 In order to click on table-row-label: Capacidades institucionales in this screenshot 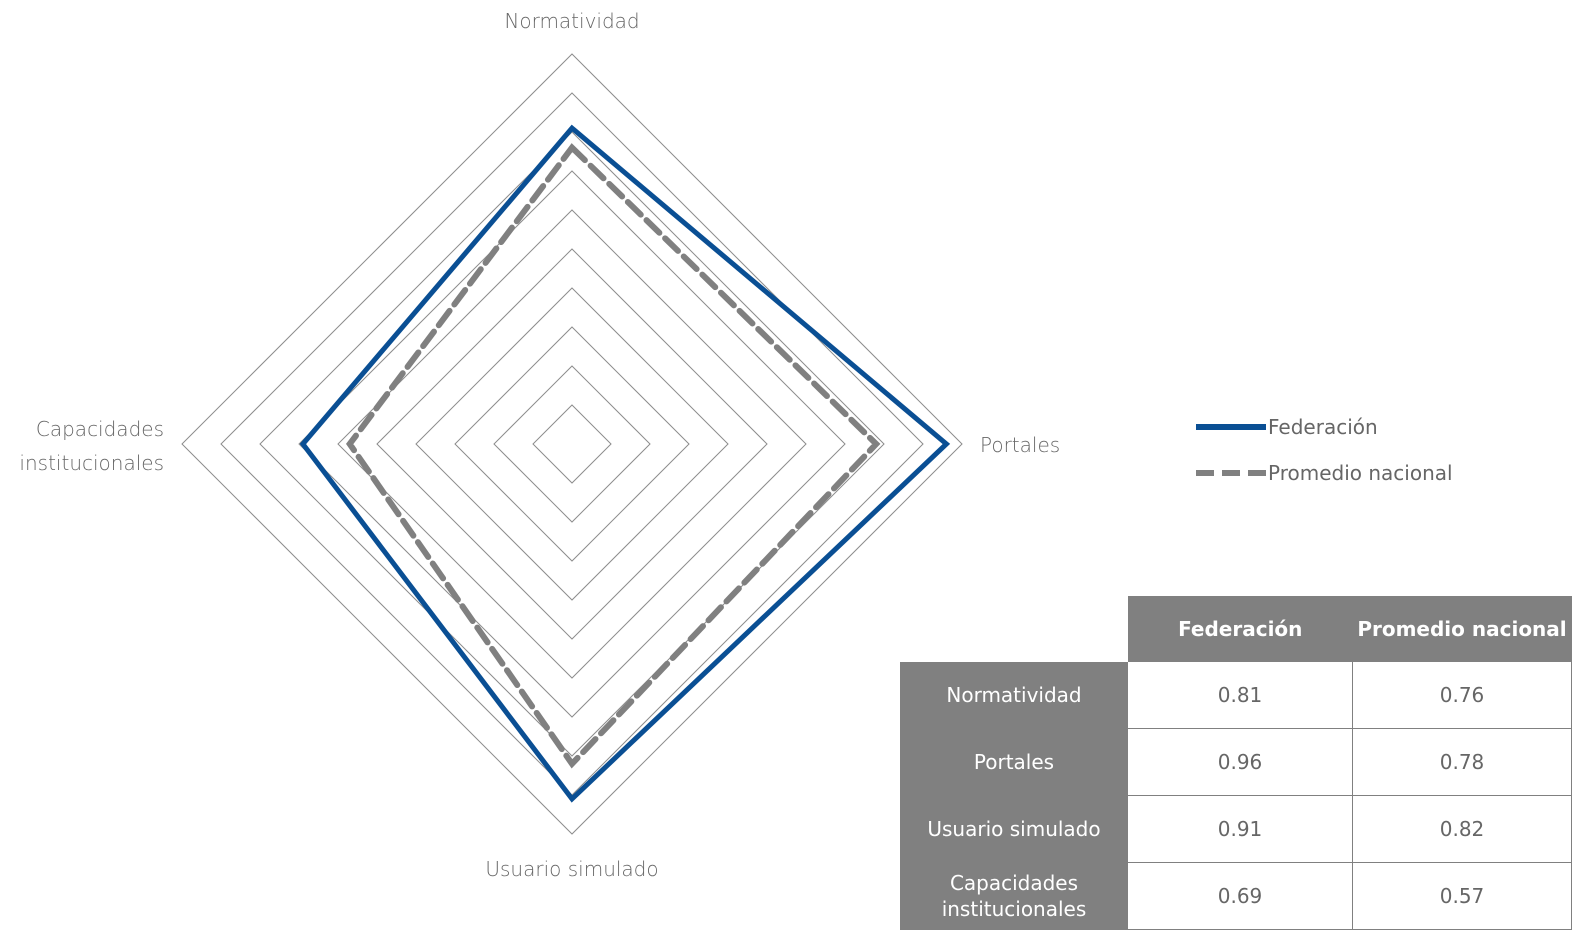, I will do `click(1014, 896)`.